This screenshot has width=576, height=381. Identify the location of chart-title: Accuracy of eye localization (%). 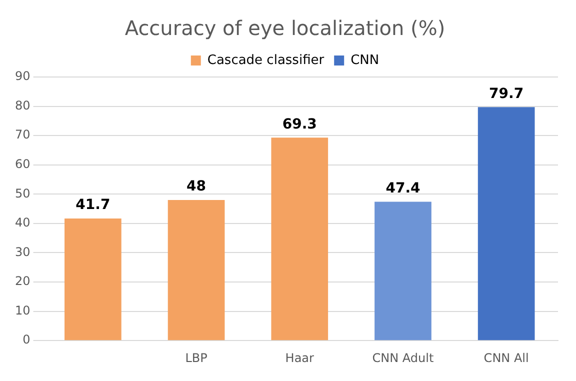
(285, 28).